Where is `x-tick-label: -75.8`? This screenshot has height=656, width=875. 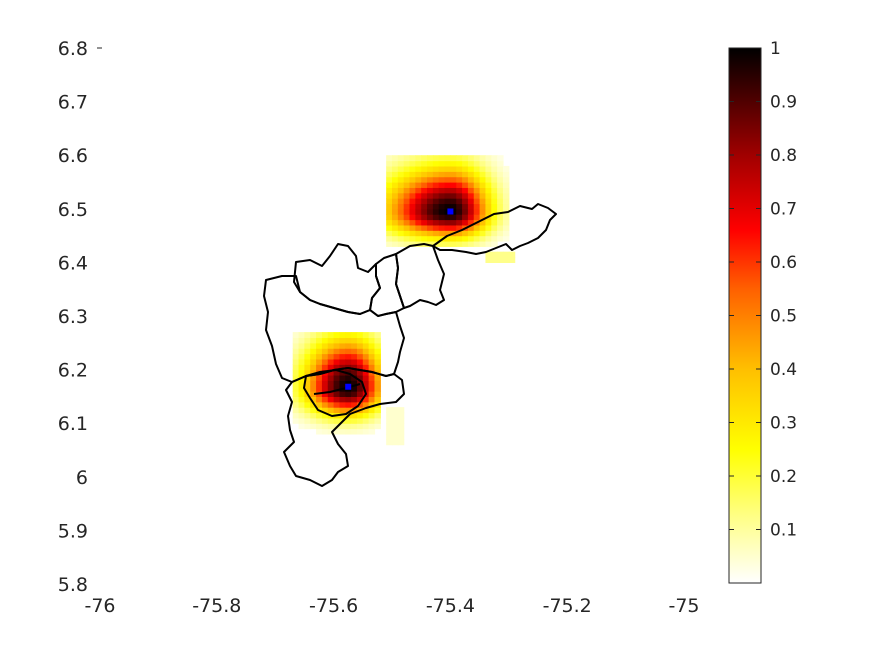
x-tick-label: -75.8 is located at coordinates (216, 606).